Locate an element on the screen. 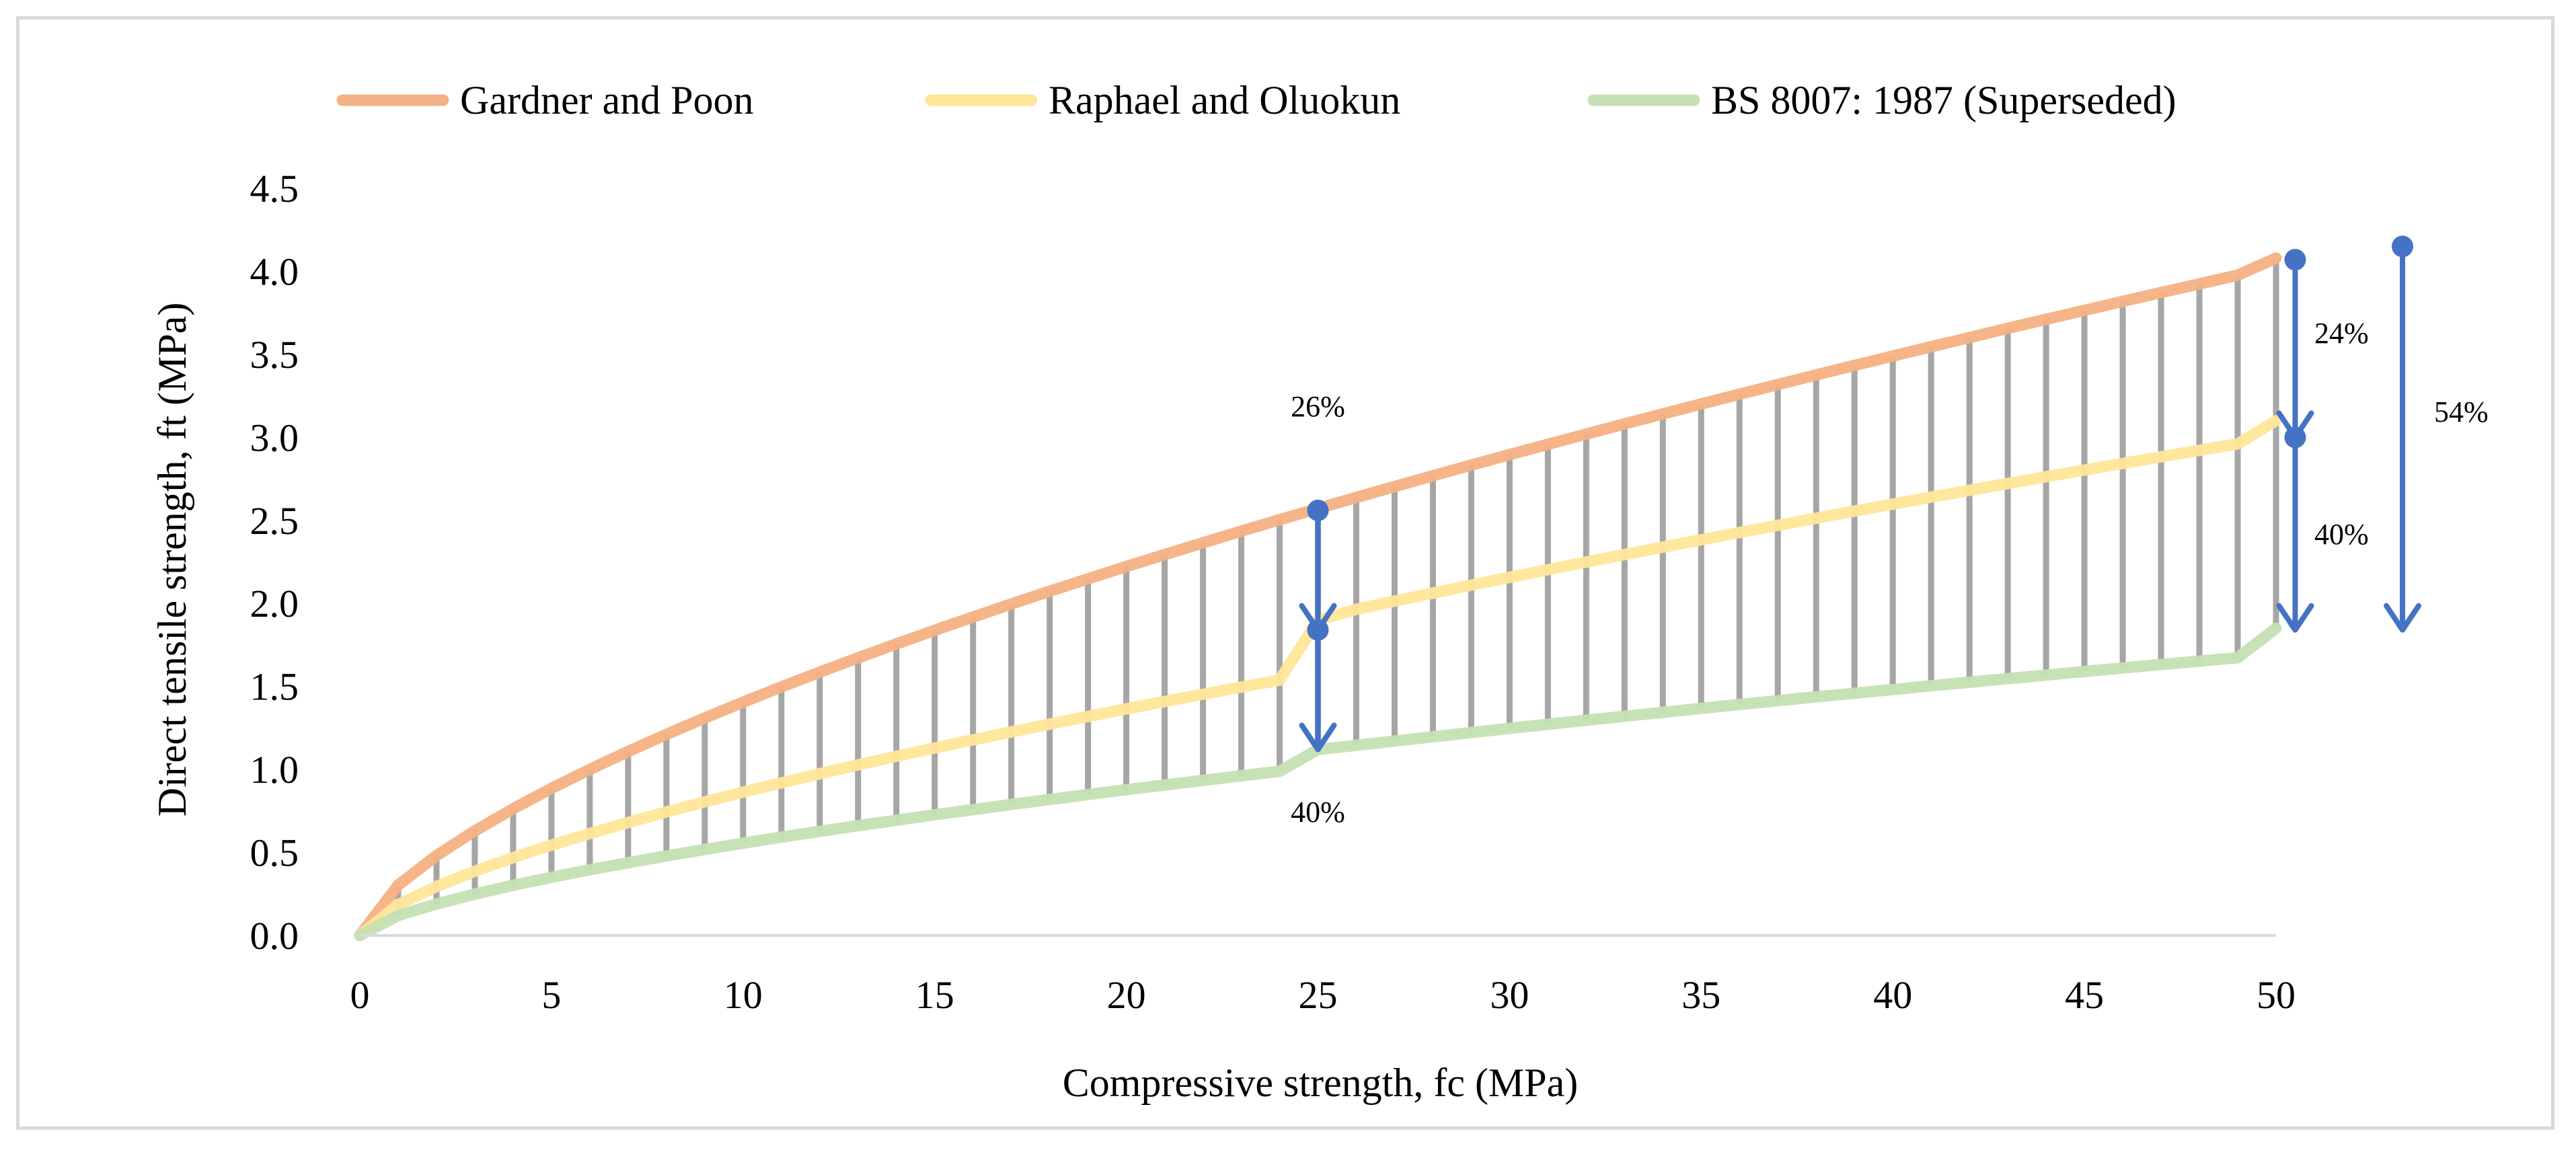  annotation-label-2: 40% is located at coordinates (1318, 812).